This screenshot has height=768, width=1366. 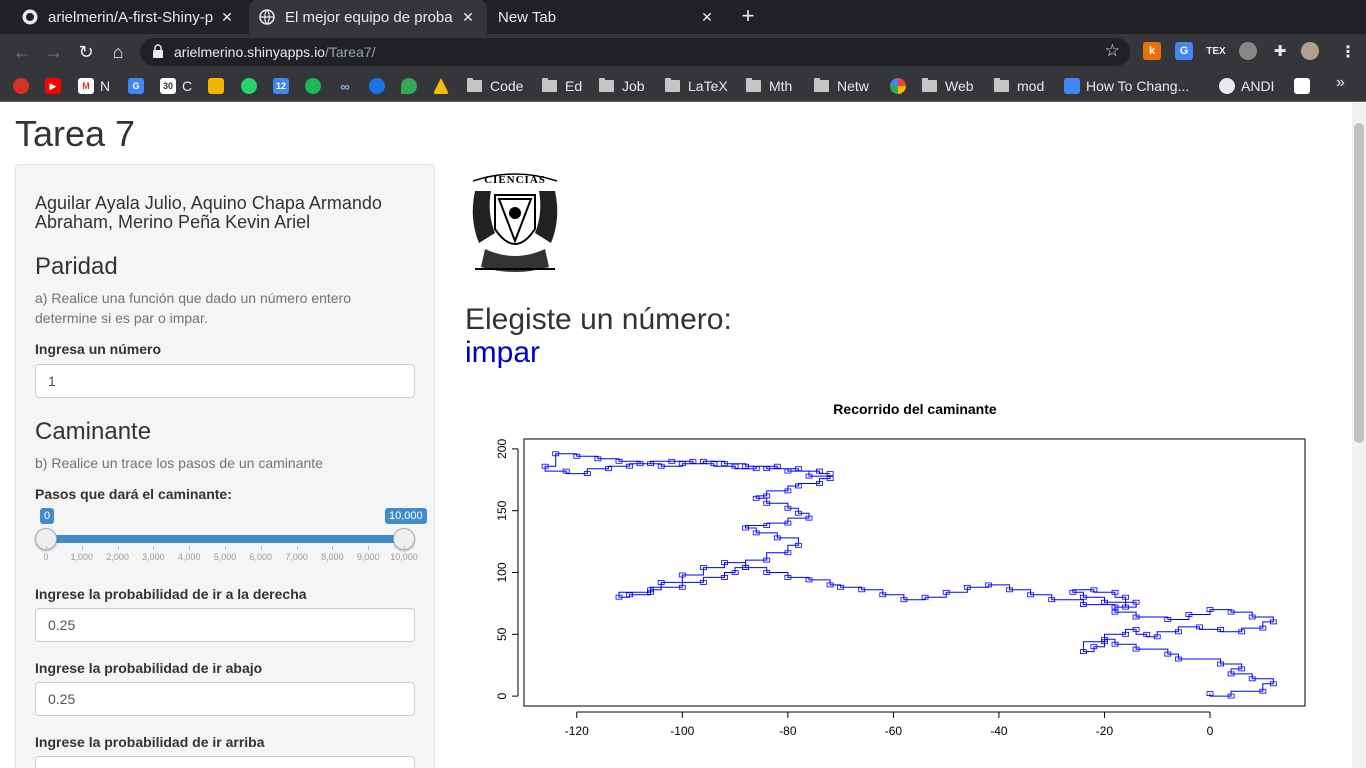 What do you see at coordinates (1359, 283) in the screenshot?
I see `scrollbar-thumb` at bounding box center [1359, 283].